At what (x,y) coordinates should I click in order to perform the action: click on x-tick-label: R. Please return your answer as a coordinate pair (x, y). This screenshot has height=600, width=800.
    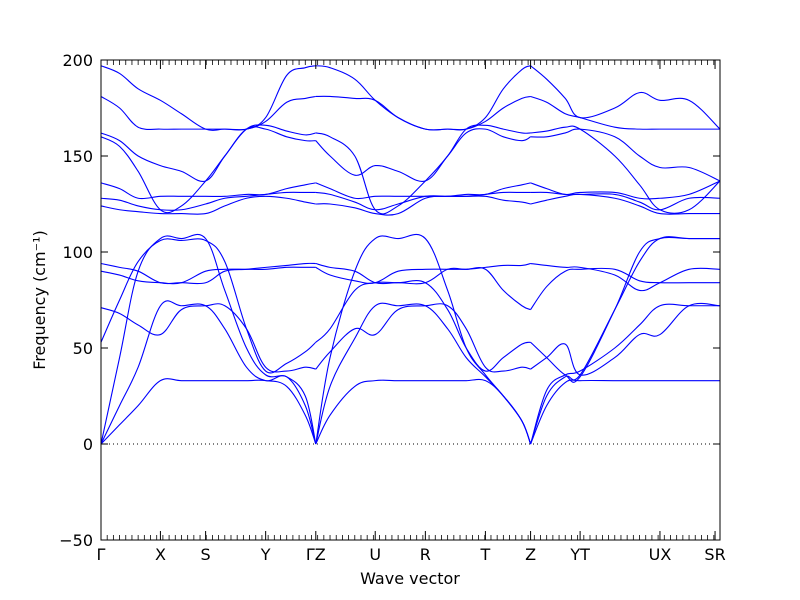
    Looking at the image, I should click on (425, 554).